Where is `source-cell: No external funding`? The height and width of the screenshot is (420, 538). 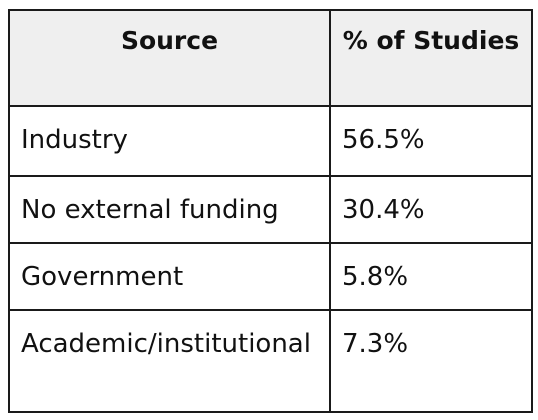
source-cell: No external funding is located at coordinates (169, 209).